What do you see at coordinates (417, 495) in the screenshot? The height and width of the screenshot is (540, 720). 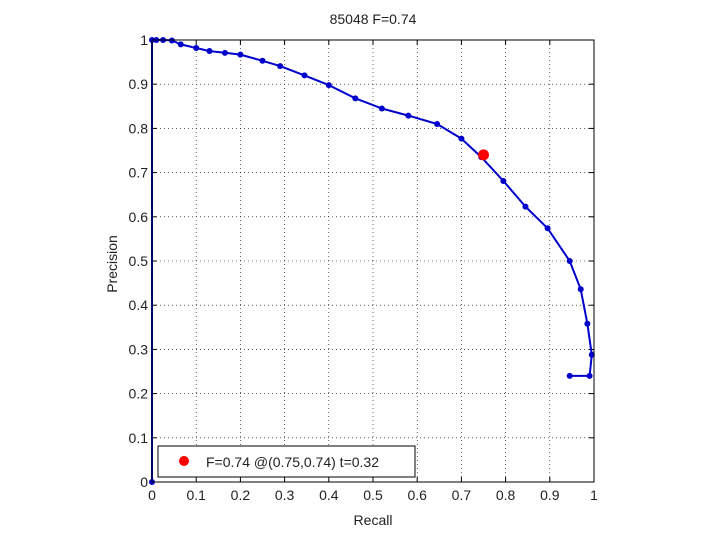 I see `x-tick-label: 0.6` at bounding box center [417, 495].